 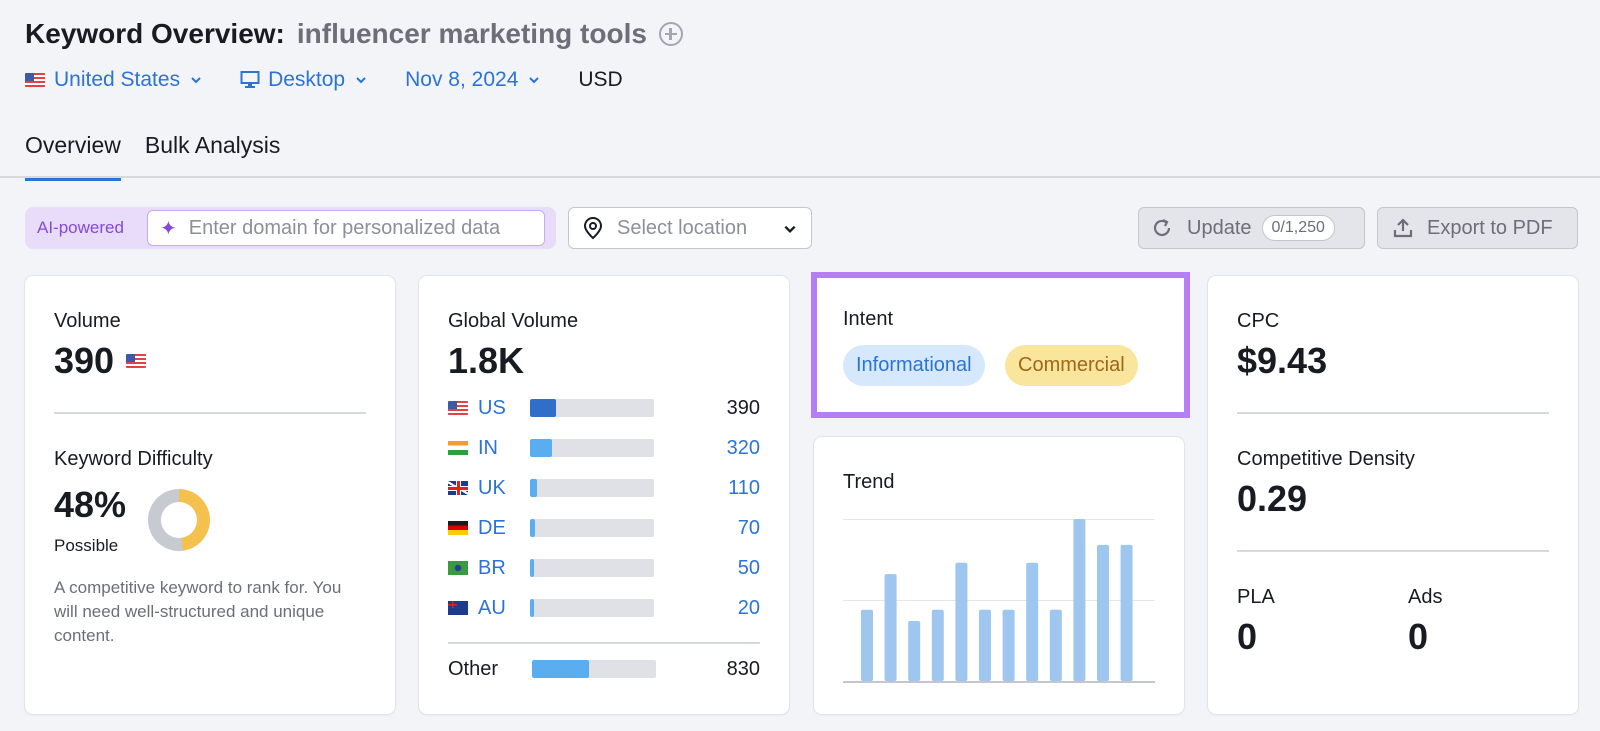 I want to click on refresh-icon, so click(x=1162, y=228).